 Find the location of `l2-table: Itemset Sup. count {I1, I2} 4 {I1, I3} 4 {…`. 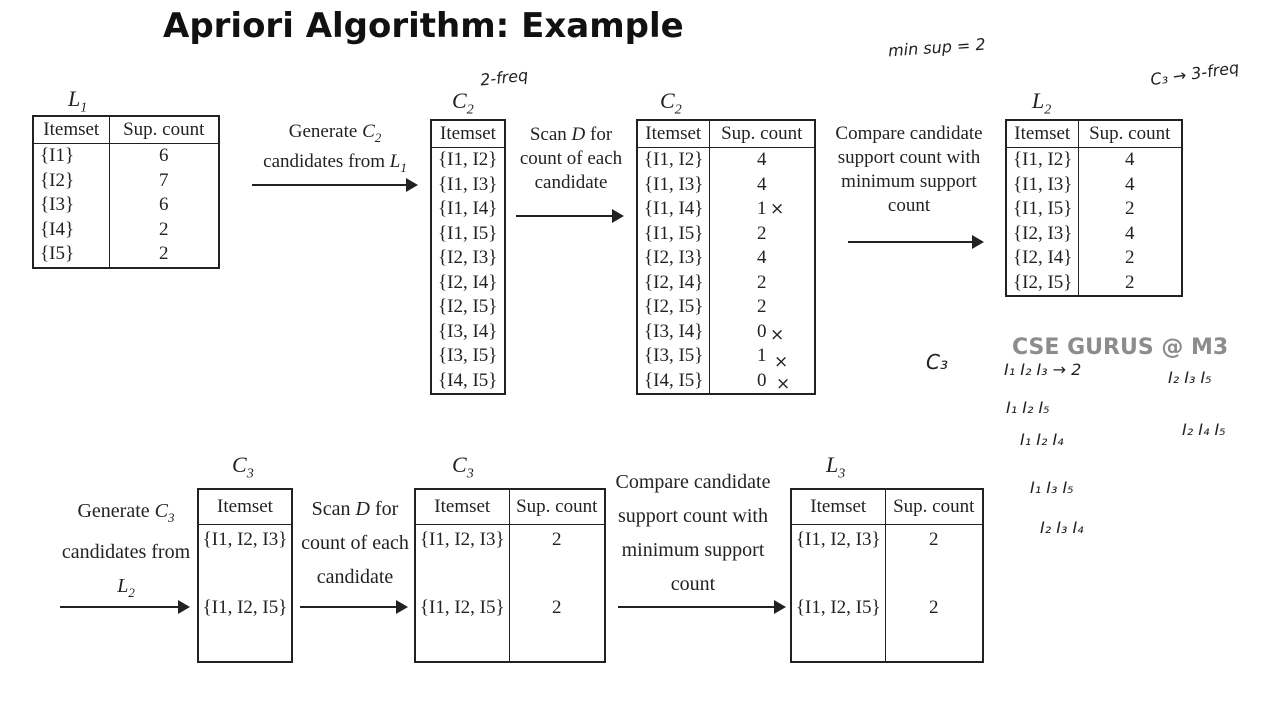

l2-table: Itemset Sup. count {I1, I2} 4 {I1, I3} 4 {… is located at coordinates (1094, 208).